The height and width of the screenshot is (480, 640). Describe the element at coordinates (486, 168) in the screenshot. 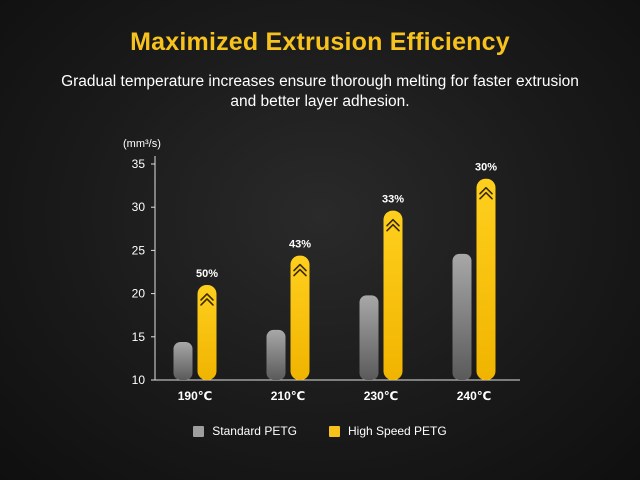

I see `bar-increase-label: 30%` at that location.